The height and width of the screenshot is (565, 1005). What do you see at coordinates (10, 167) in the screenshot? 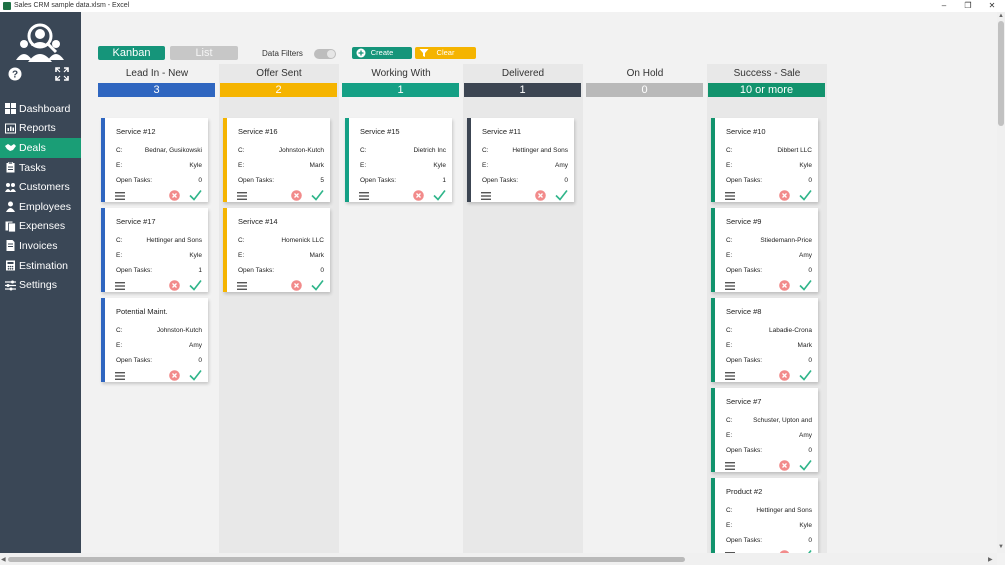
I see `tasks-icon` at bounding box center [10, 167].